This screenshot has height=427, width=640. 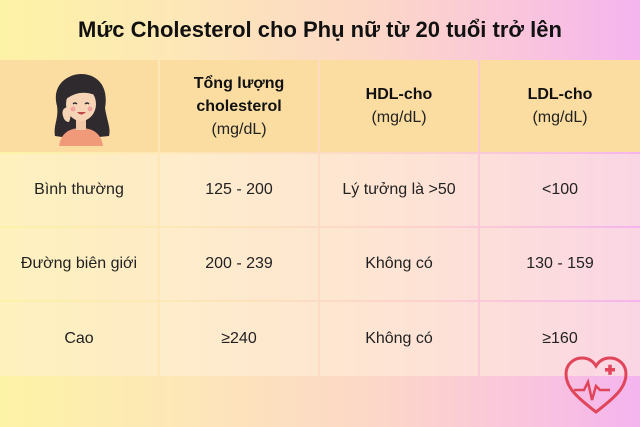 What do you see at coordinates (239, 339) in the screenshot?
I see `cell-high-total: ≥240` at bounding box center [239, 339].